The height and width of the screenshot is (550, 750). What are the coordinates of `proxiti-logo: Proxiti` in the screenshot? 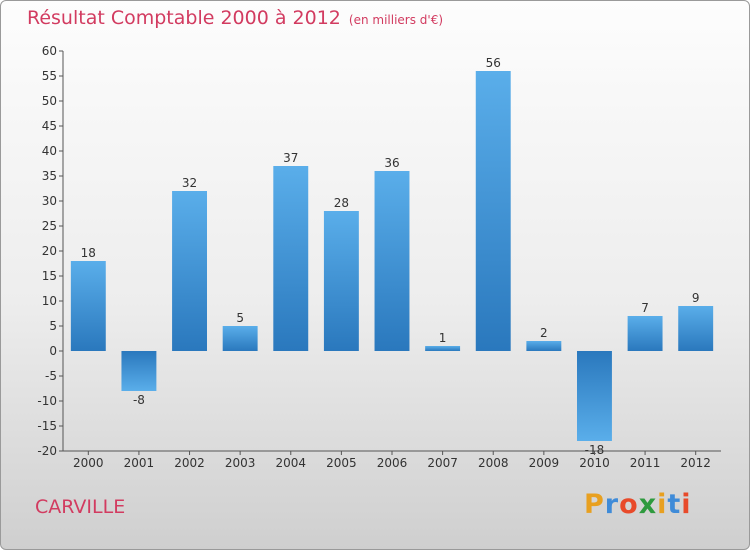 It's located at (638, 504).